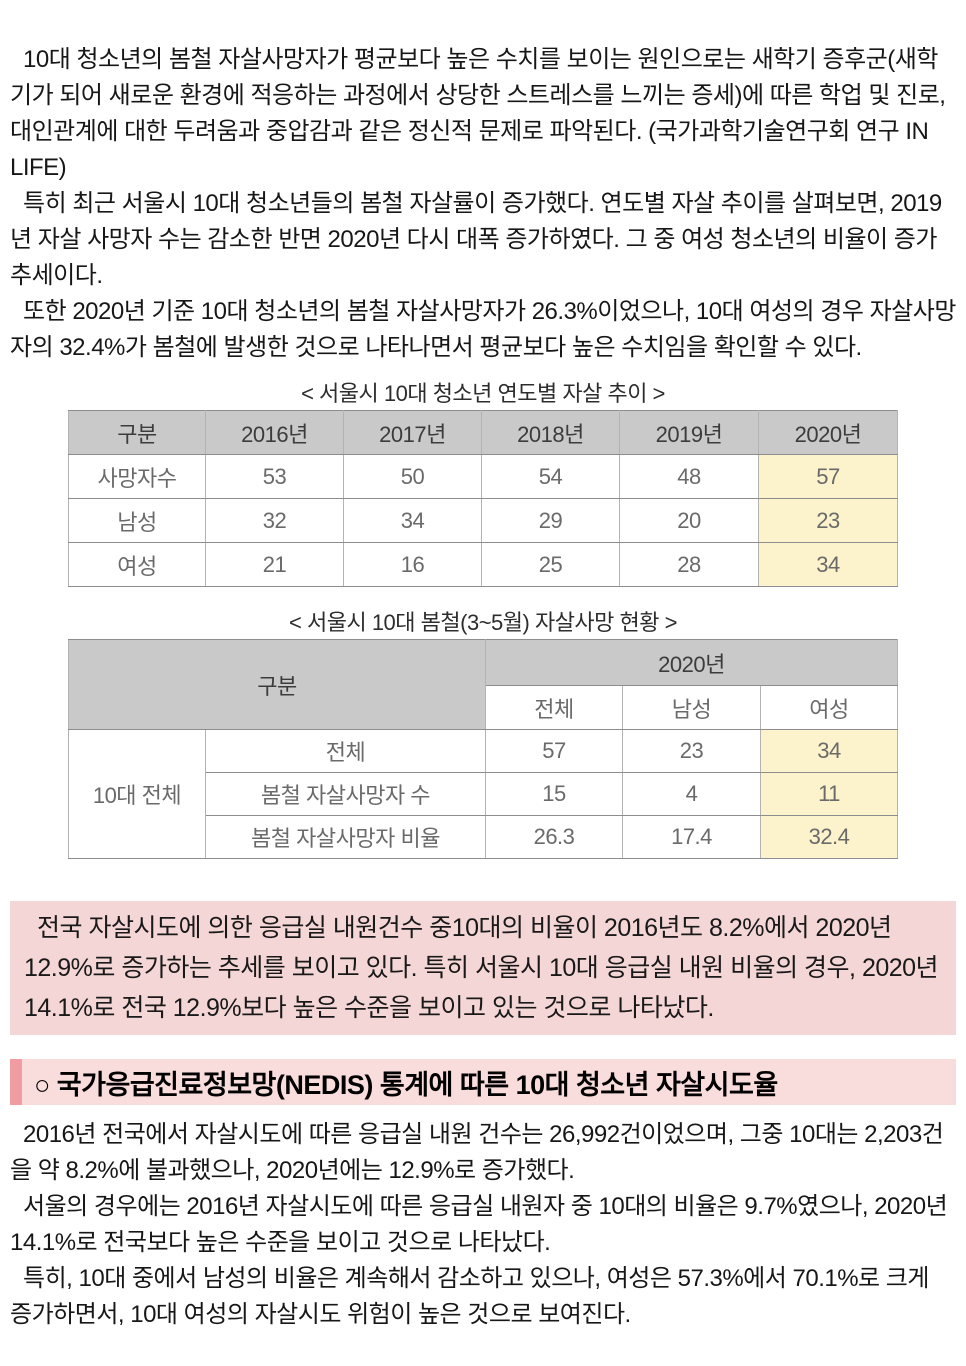 The image size is (966, 1366). I want to click on table-cell: 16, so click(412, 564).